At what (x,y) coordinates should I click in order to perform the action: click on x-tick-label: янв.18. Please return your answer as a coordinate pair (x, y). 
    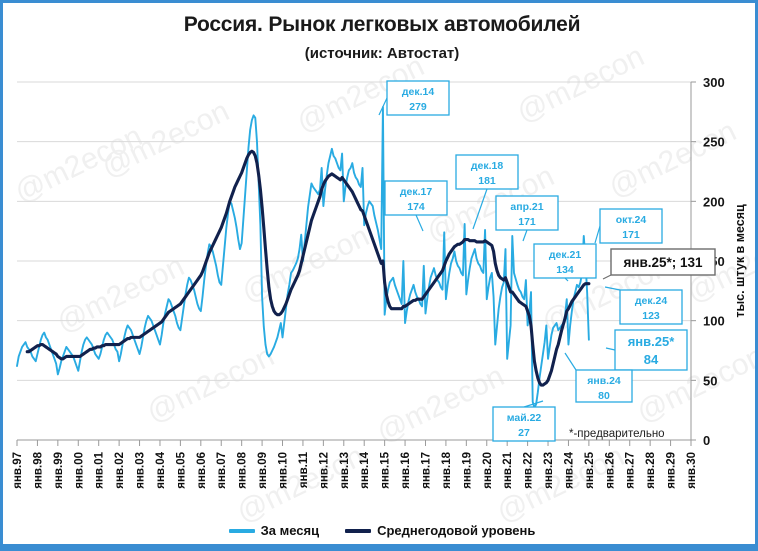
    Looking at the image, I should click on (447, 469).